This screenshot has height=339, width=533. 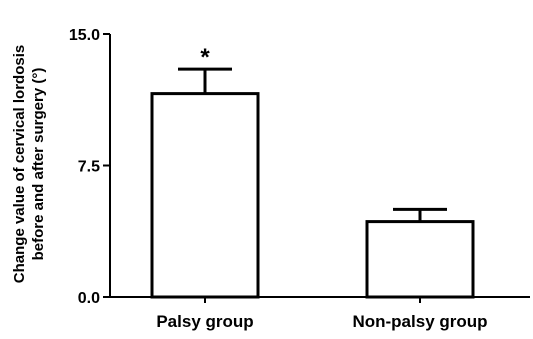 I want to click on y-axis-title-line-1: Change value of cervical lordosis, so click(x=19, y=164).